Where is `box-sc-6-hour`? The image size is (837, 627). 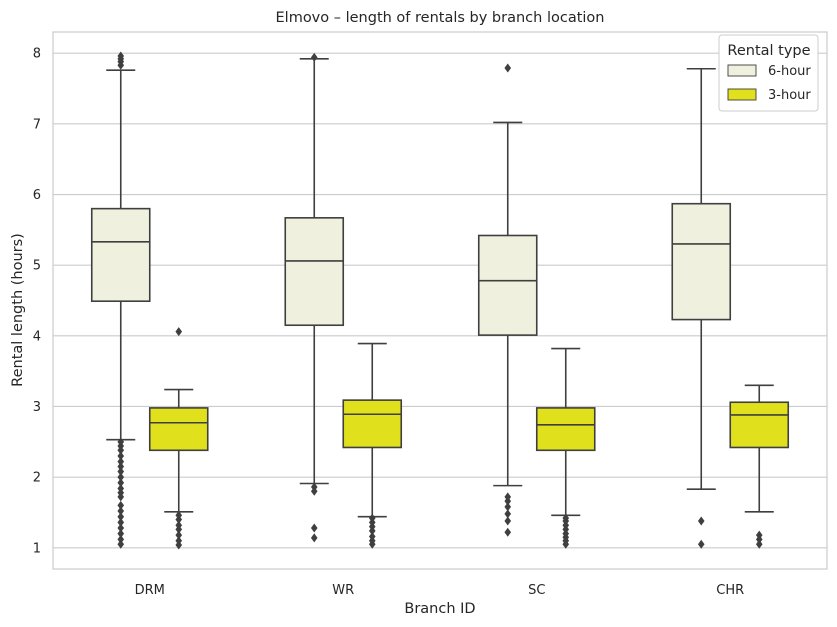
box-sc-6-hour is located at coordinates (507, 300).